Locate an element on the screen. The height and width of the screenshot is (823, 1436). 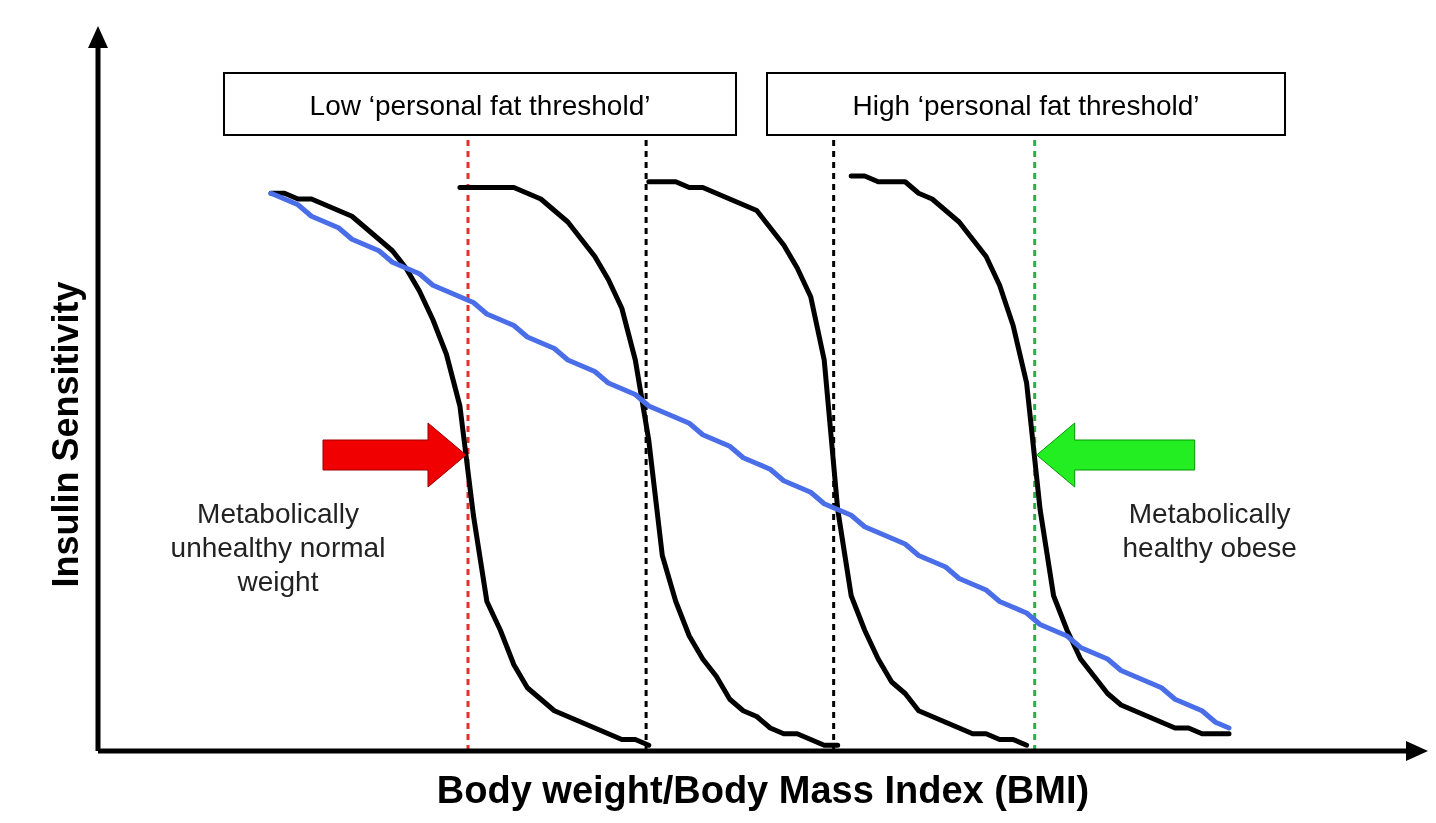
annotation: Metabolically healthy obese is located at coordinates (1209, 530).